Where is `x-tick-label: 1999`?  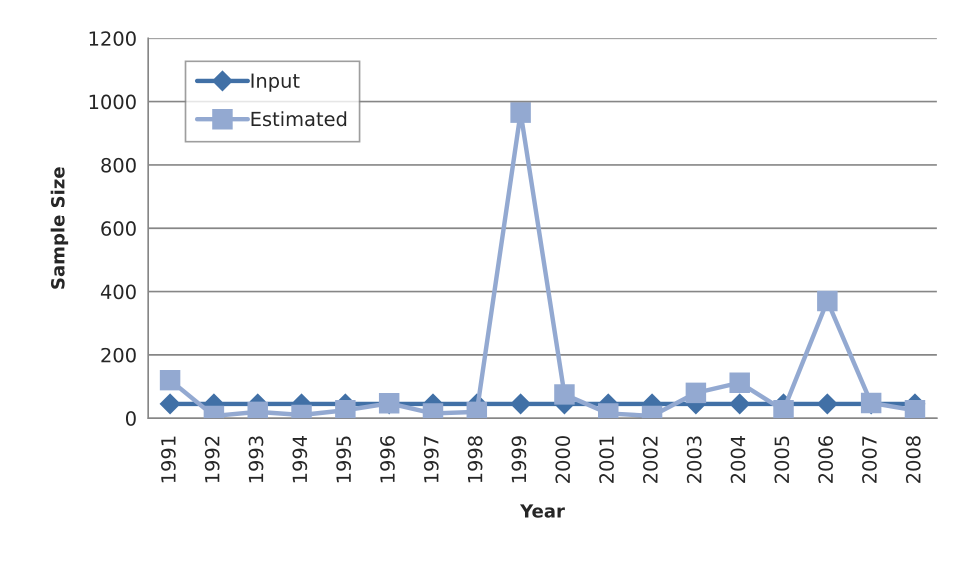
x-tick-label: 1999 is located at coordinates (519, 459).